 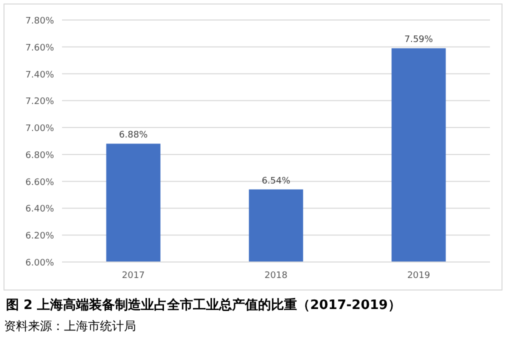 What do you see at coordinates (418, 276) in the screenshot?
I see `x-tick-label: 2019` at bounding box center [418, 276].